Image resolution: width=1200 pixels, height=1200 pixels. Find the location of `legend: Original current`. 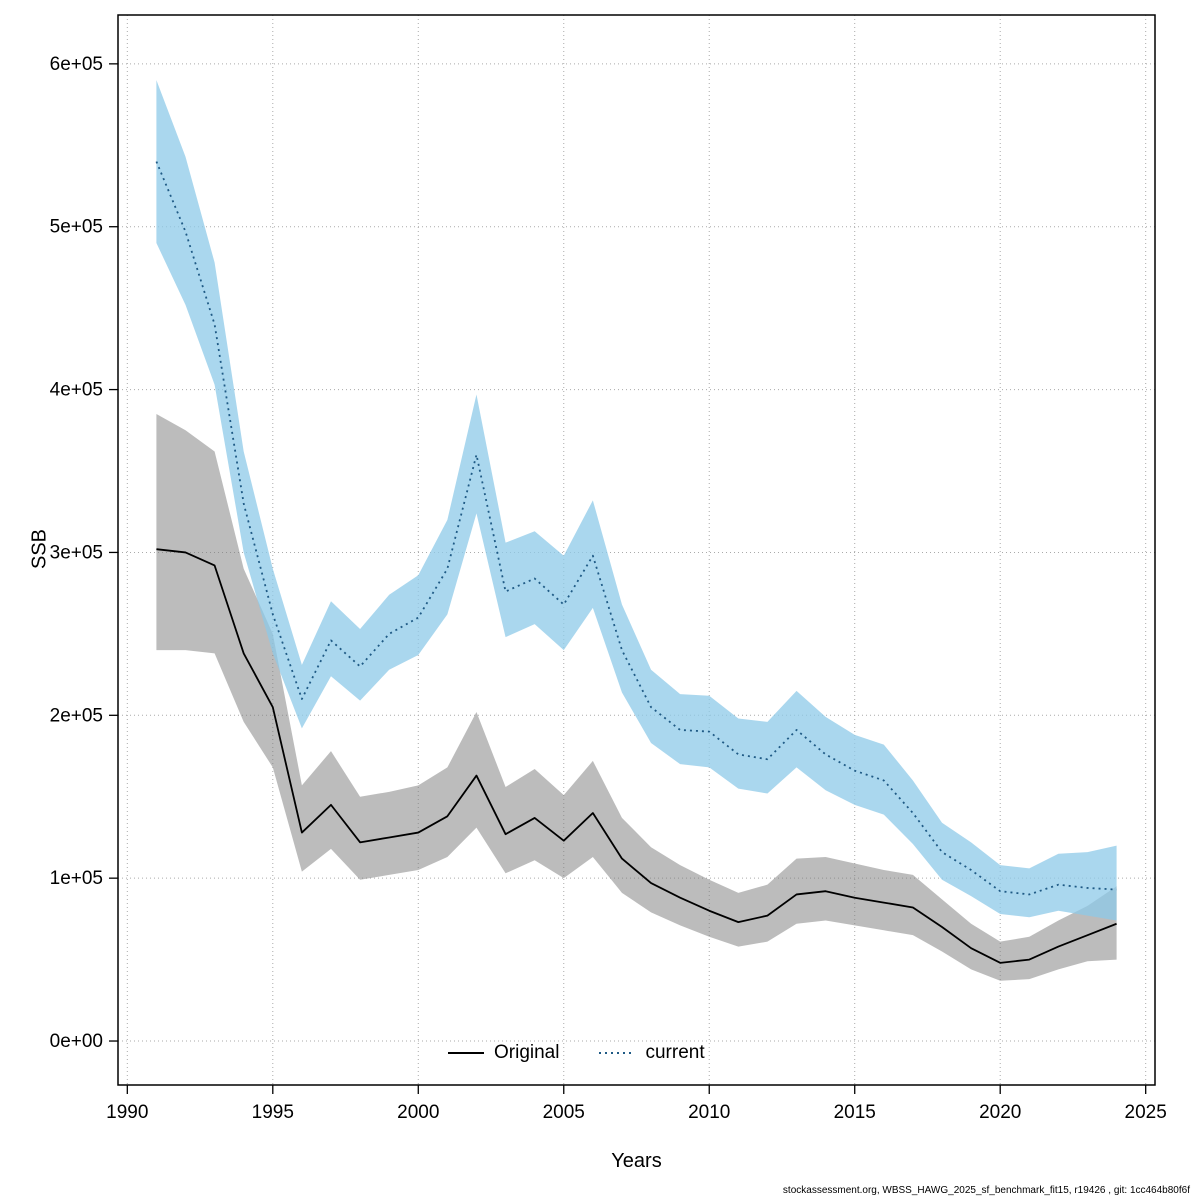

legend: Original current is located at coordinates (576, 1053).